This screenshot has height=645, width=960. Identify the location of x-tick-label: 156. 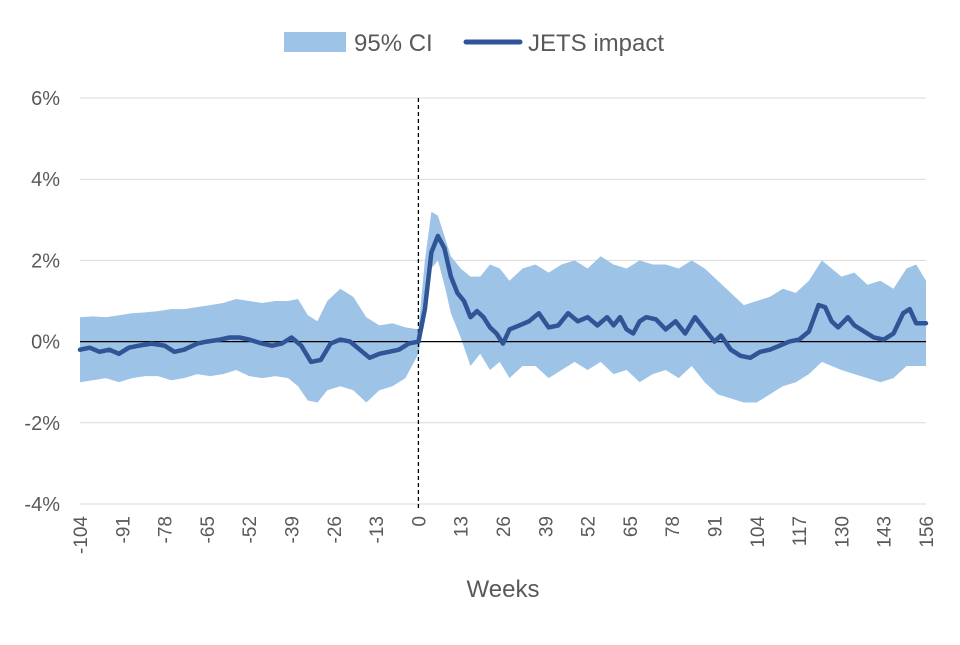
(927, 532).